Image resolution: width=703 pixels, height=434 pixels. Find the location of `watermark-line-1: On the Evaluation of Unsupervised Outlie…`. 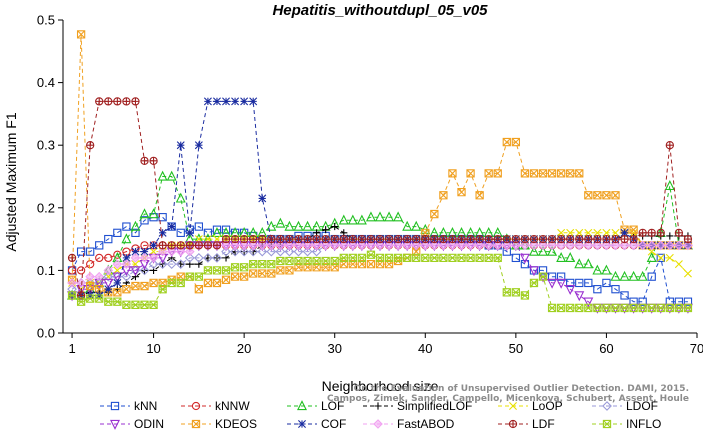

watermark-line-1: On the Evaluation of Unsupervised Outlie… is located at coordinates (521, 389).